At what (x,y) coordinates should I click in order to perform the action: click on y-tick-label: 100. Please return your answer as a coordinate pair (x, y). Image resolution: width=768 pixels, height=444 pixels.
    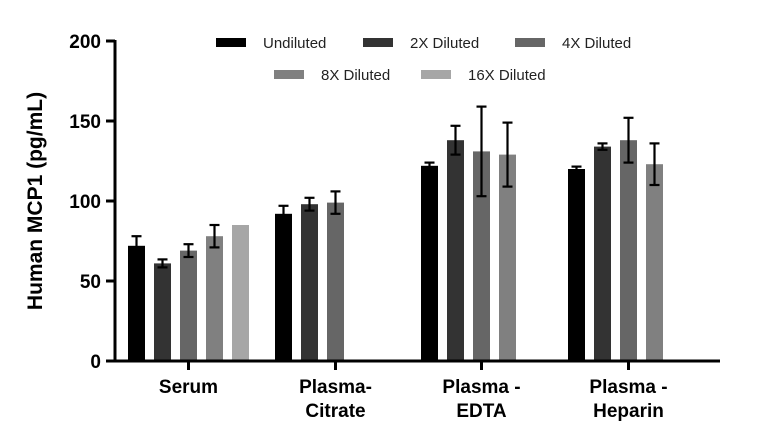
    Looking at the image, I should click on (85, 202).